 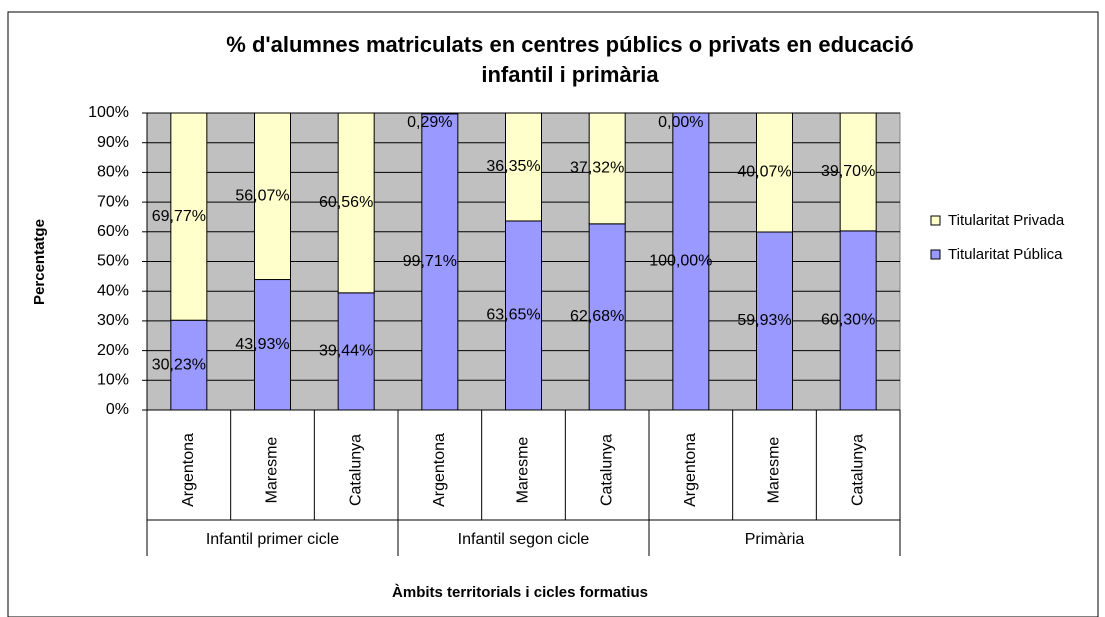 What do you see at coordinates (113, 231) in the screenshot?
I see `y-tick-label: 60%` at bounding box center [113, 231].